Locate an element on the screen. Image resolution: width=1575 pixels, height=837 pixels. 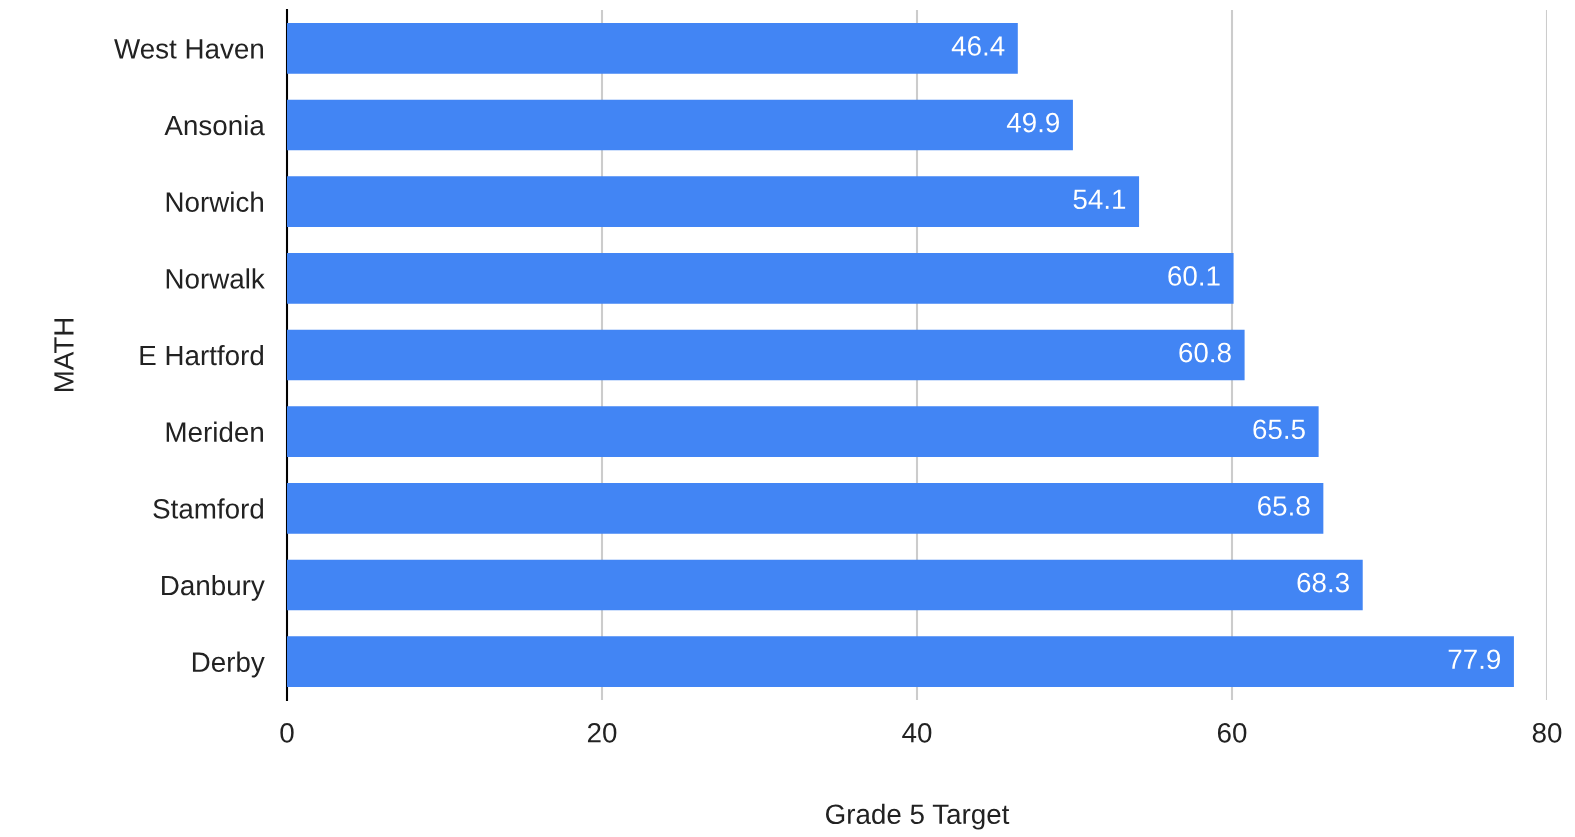
data-label: 65.5 is located at coordinates (1279, 429).